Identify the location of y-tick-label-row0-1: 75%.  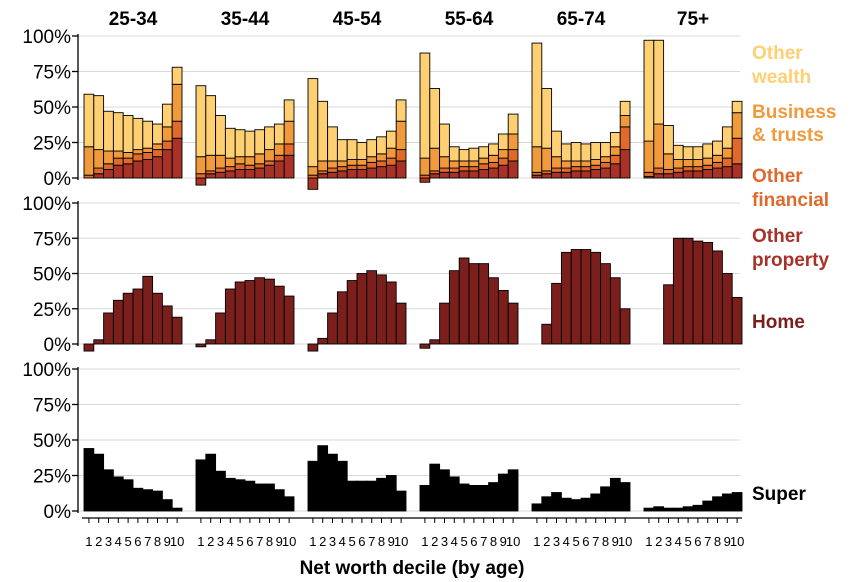
(52, 73).